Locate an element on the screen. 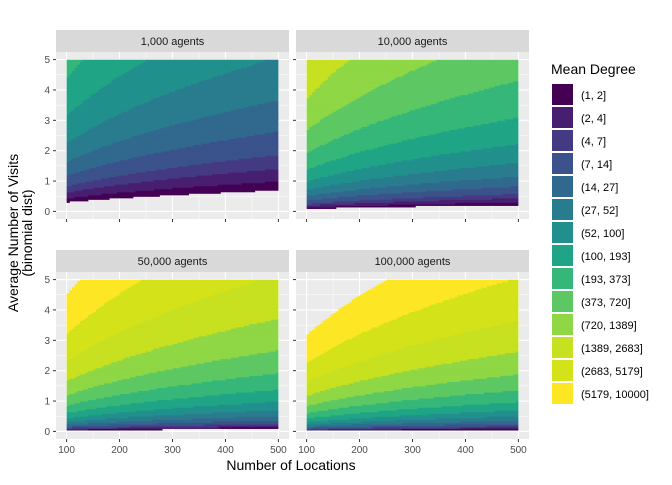 The height and width of the screenshot is (485, 672). y-tick-label: 5 is located at coordinates (47, 280).